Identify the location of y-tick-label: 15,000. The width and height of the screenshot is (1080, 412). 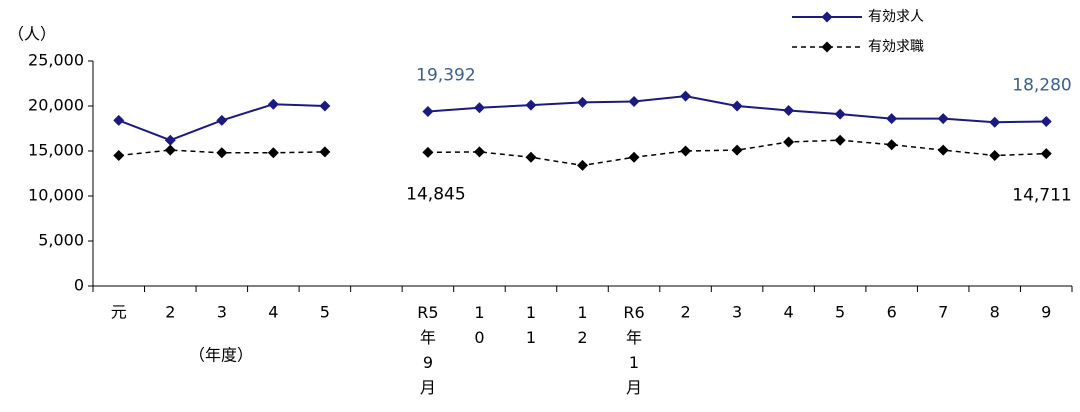
(56, 150).